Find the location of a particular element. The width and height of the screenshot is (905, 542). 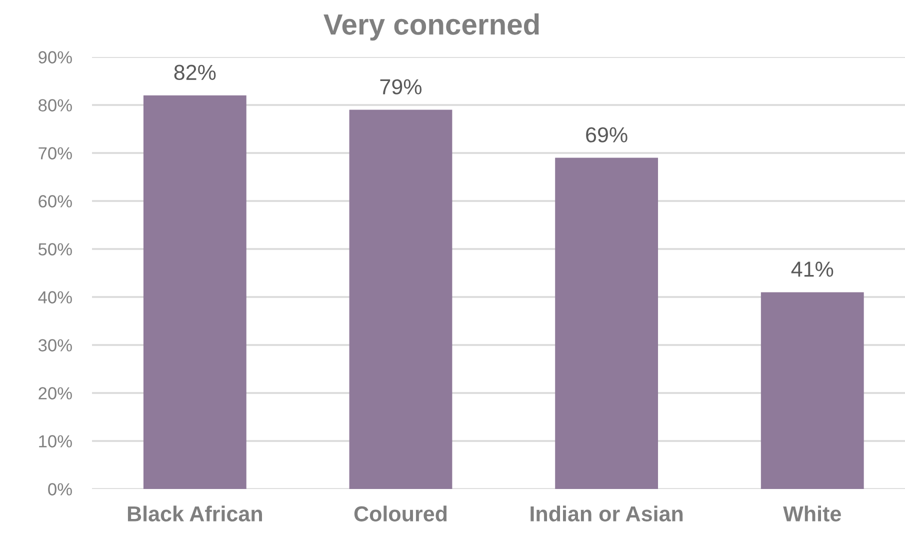

y-tick-label: 10% is located at coordinates (55, 441).